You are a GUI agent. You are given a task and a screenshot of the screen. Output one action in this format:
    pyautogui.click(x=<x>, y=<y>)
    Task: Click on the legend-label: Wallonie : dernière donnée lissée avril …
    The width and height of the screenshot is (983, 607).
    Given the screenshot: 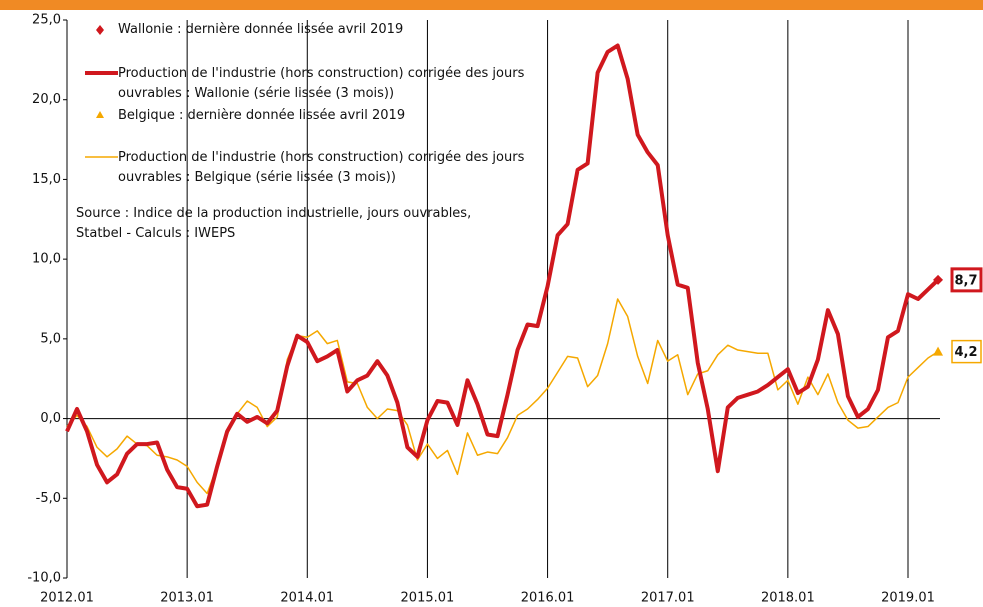 What is the action you would take?
    pyautogui.click(x=261, y=29)
    